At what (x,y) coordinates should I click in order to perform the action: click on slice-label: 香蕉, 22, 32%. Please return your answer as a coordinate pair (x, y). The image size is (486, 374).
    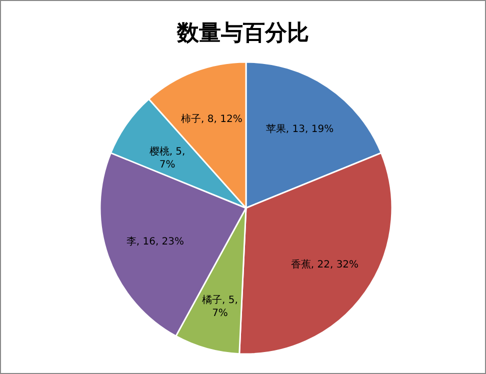
    Looking at the image, I should click on (324, 264).